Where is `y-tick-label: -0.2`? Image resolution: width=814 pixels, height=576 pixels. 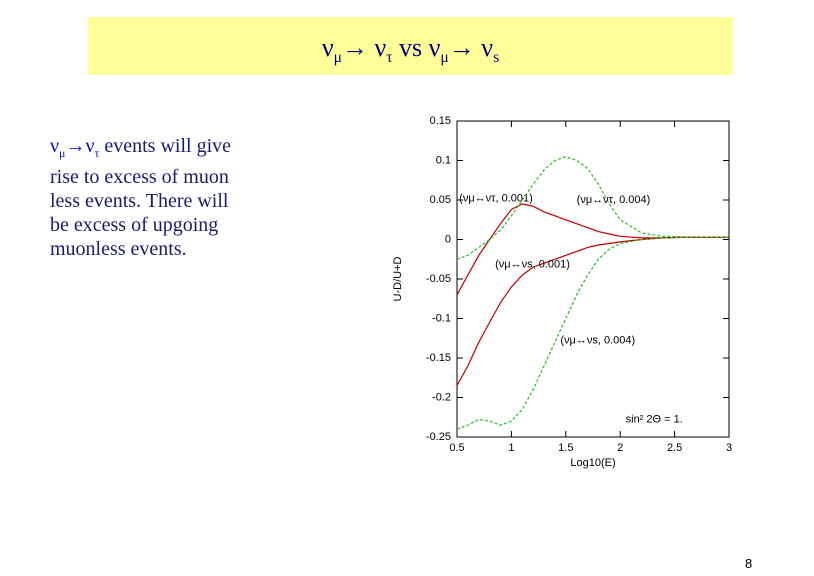
y-tick-label: -0.2 is located at coordinates (441, 397).